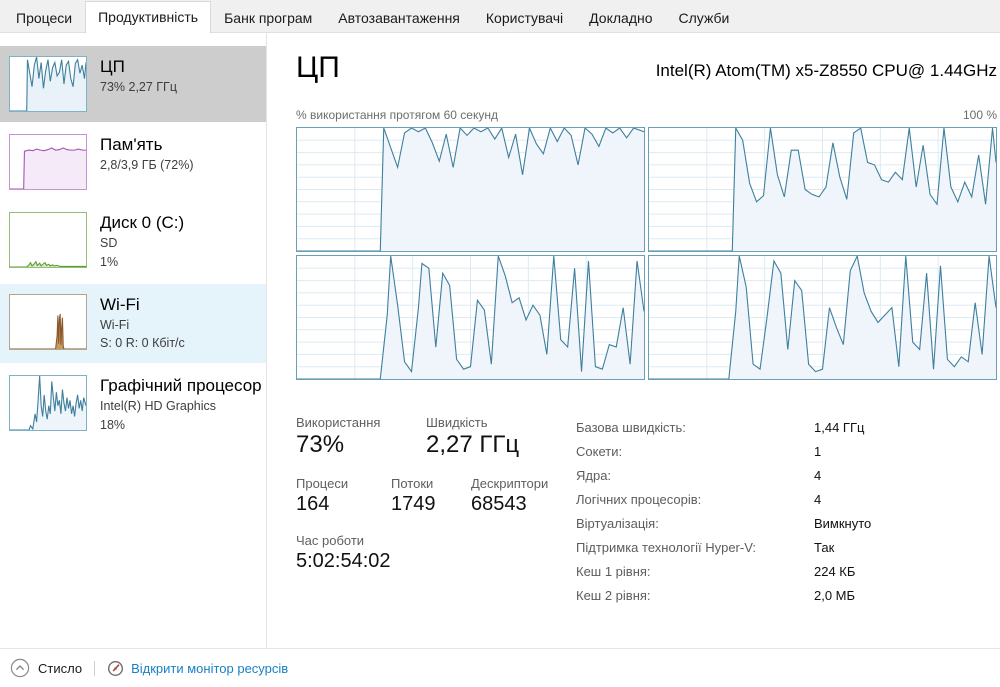 The image size is (1000, 687). I want to click on fewer-details-label: Стисло, so click(60, 668).